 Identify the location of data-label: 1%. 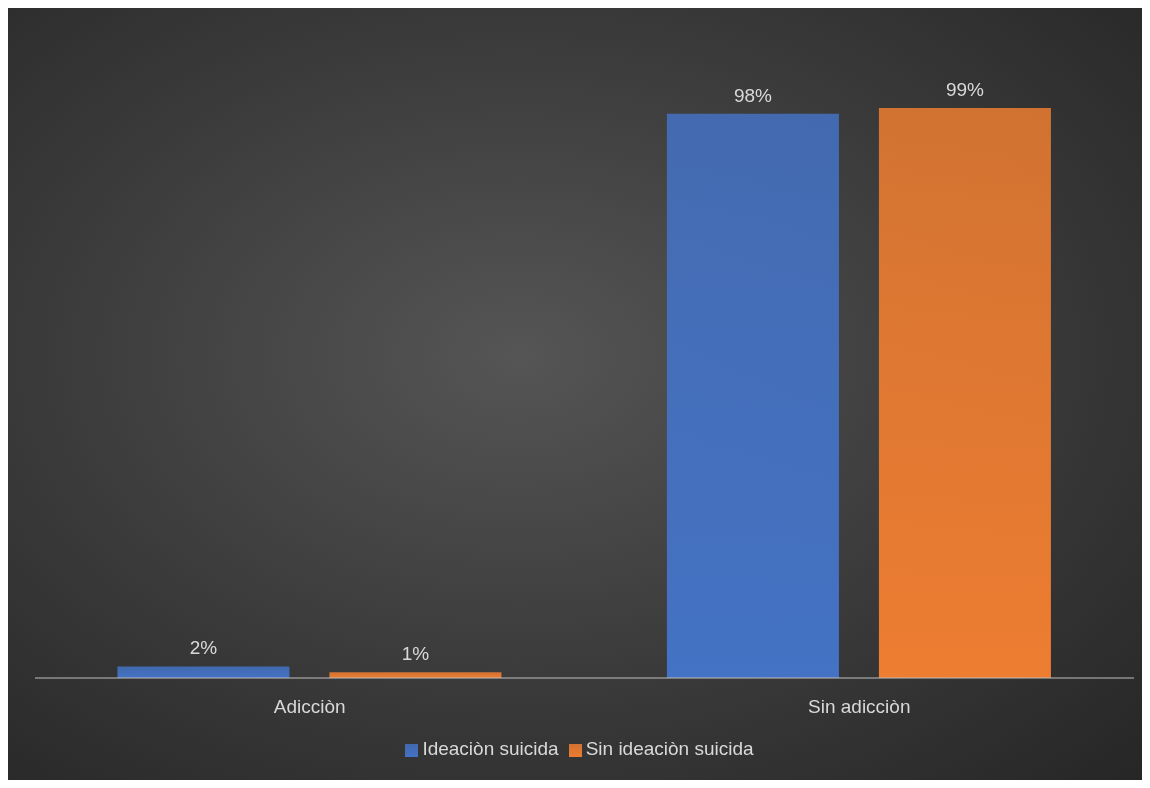
(415, 654).